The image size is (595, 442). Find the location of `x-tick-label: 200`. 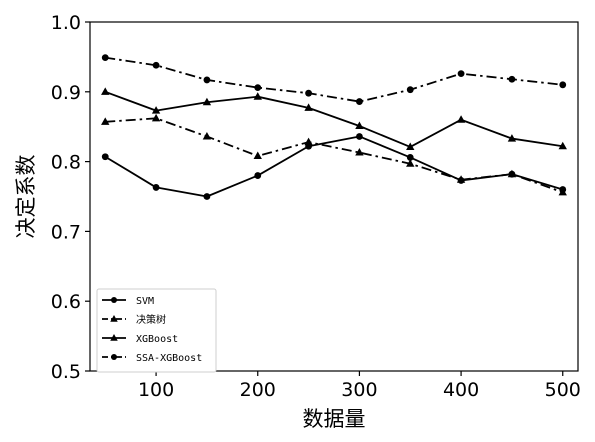

x-tick-label: 200 is located at coordinates (258, 390).